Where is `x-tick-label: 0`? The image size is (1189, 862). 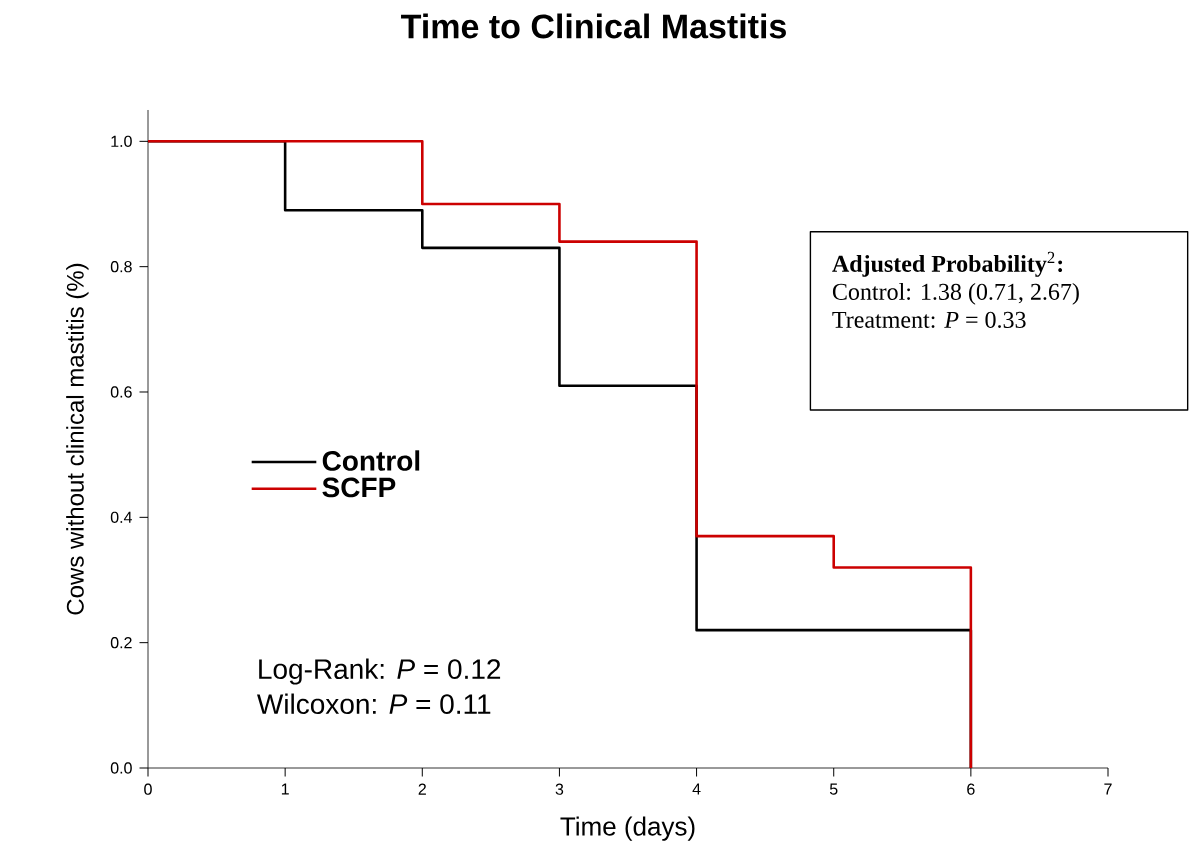
x-tick-label: 0 is located at coordinates (148, 789).